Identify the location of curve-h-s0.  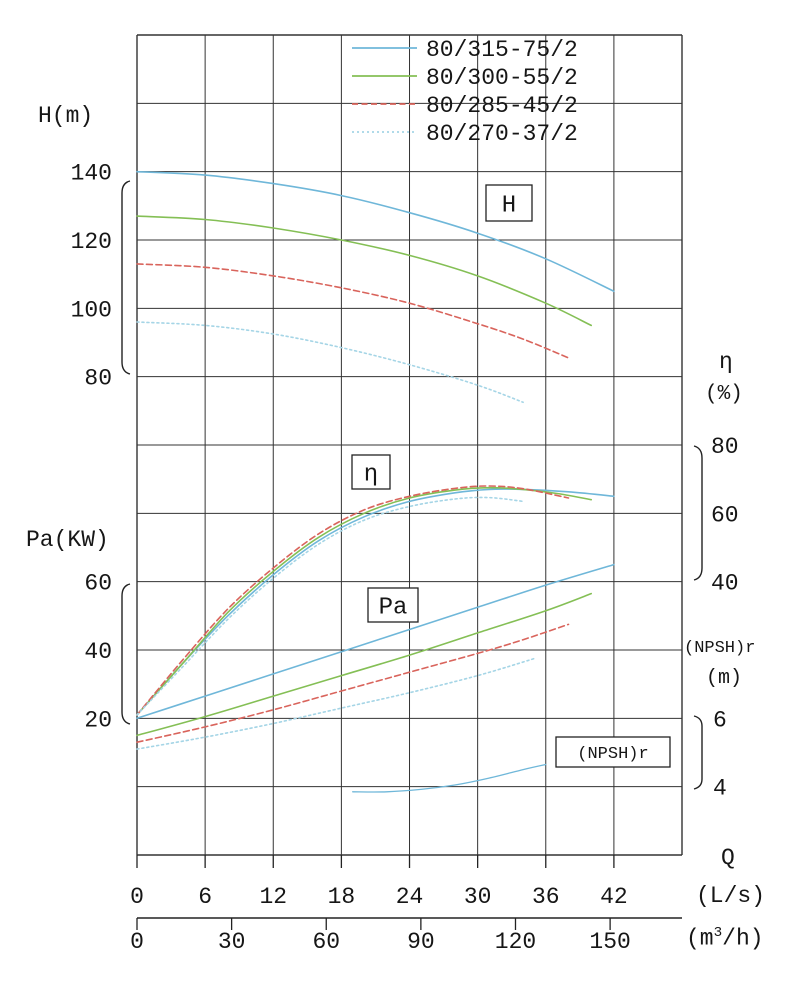
(375, 231).